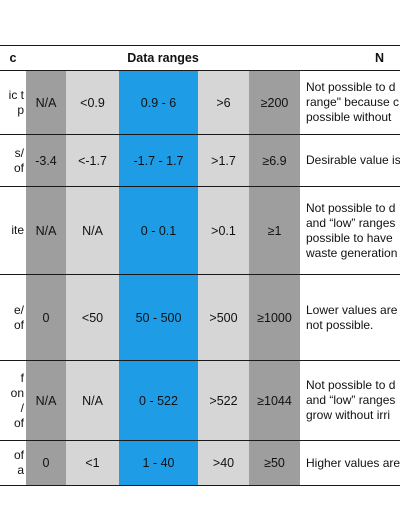 The height and width of the screenshot is (516, 400). What do you see at coordinates (380, 58) in the screenshot?
I see `notes-column-header: N` at bounding box center [380, 58].